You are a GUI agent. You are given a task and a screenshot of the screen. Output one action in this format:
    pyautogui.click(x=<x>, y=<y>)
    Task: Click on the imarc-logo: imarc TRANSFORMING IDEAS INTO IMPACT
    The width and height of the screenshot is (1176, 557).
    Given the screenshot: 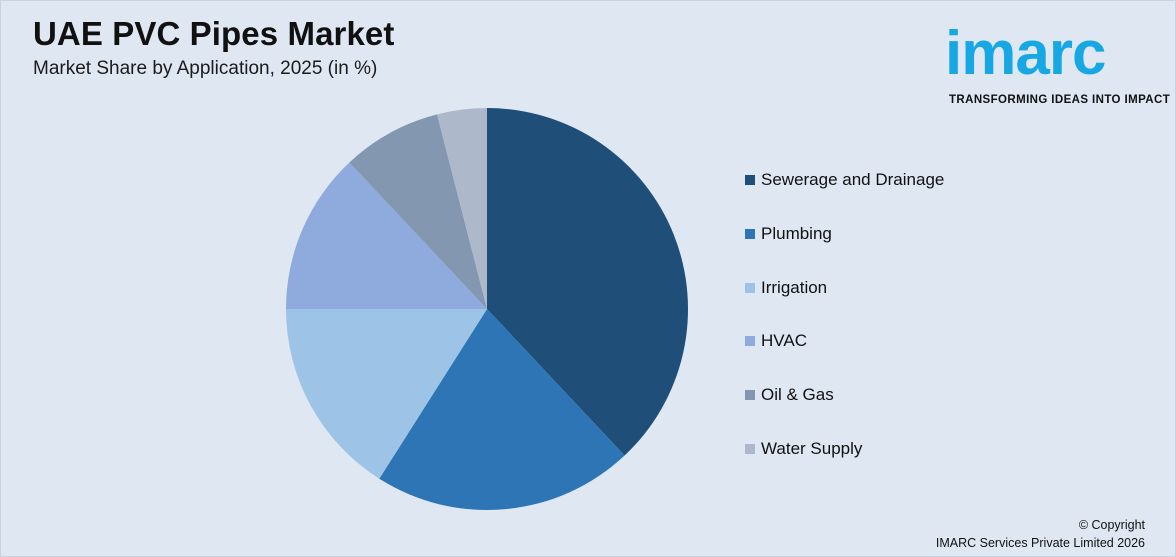 What is the action you would take?
    pyautogui.click(x=1058, y=61)
    